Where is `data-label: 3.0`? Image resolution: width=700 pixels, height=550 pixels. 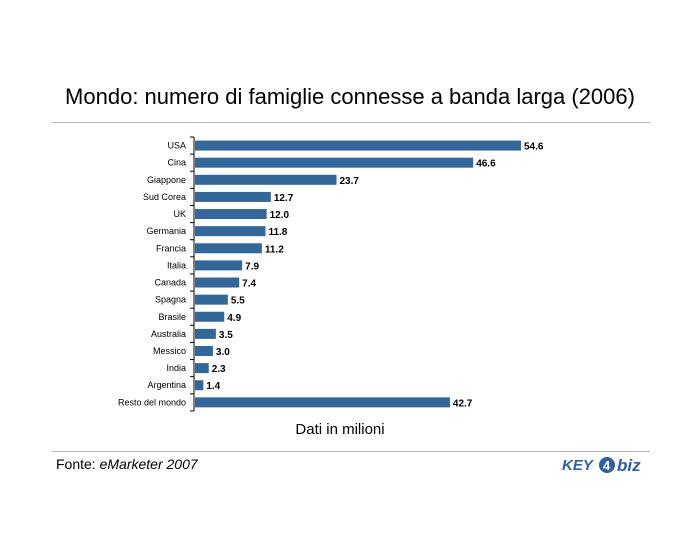
data-label: 3.0 is located at coordinates (223, 352).